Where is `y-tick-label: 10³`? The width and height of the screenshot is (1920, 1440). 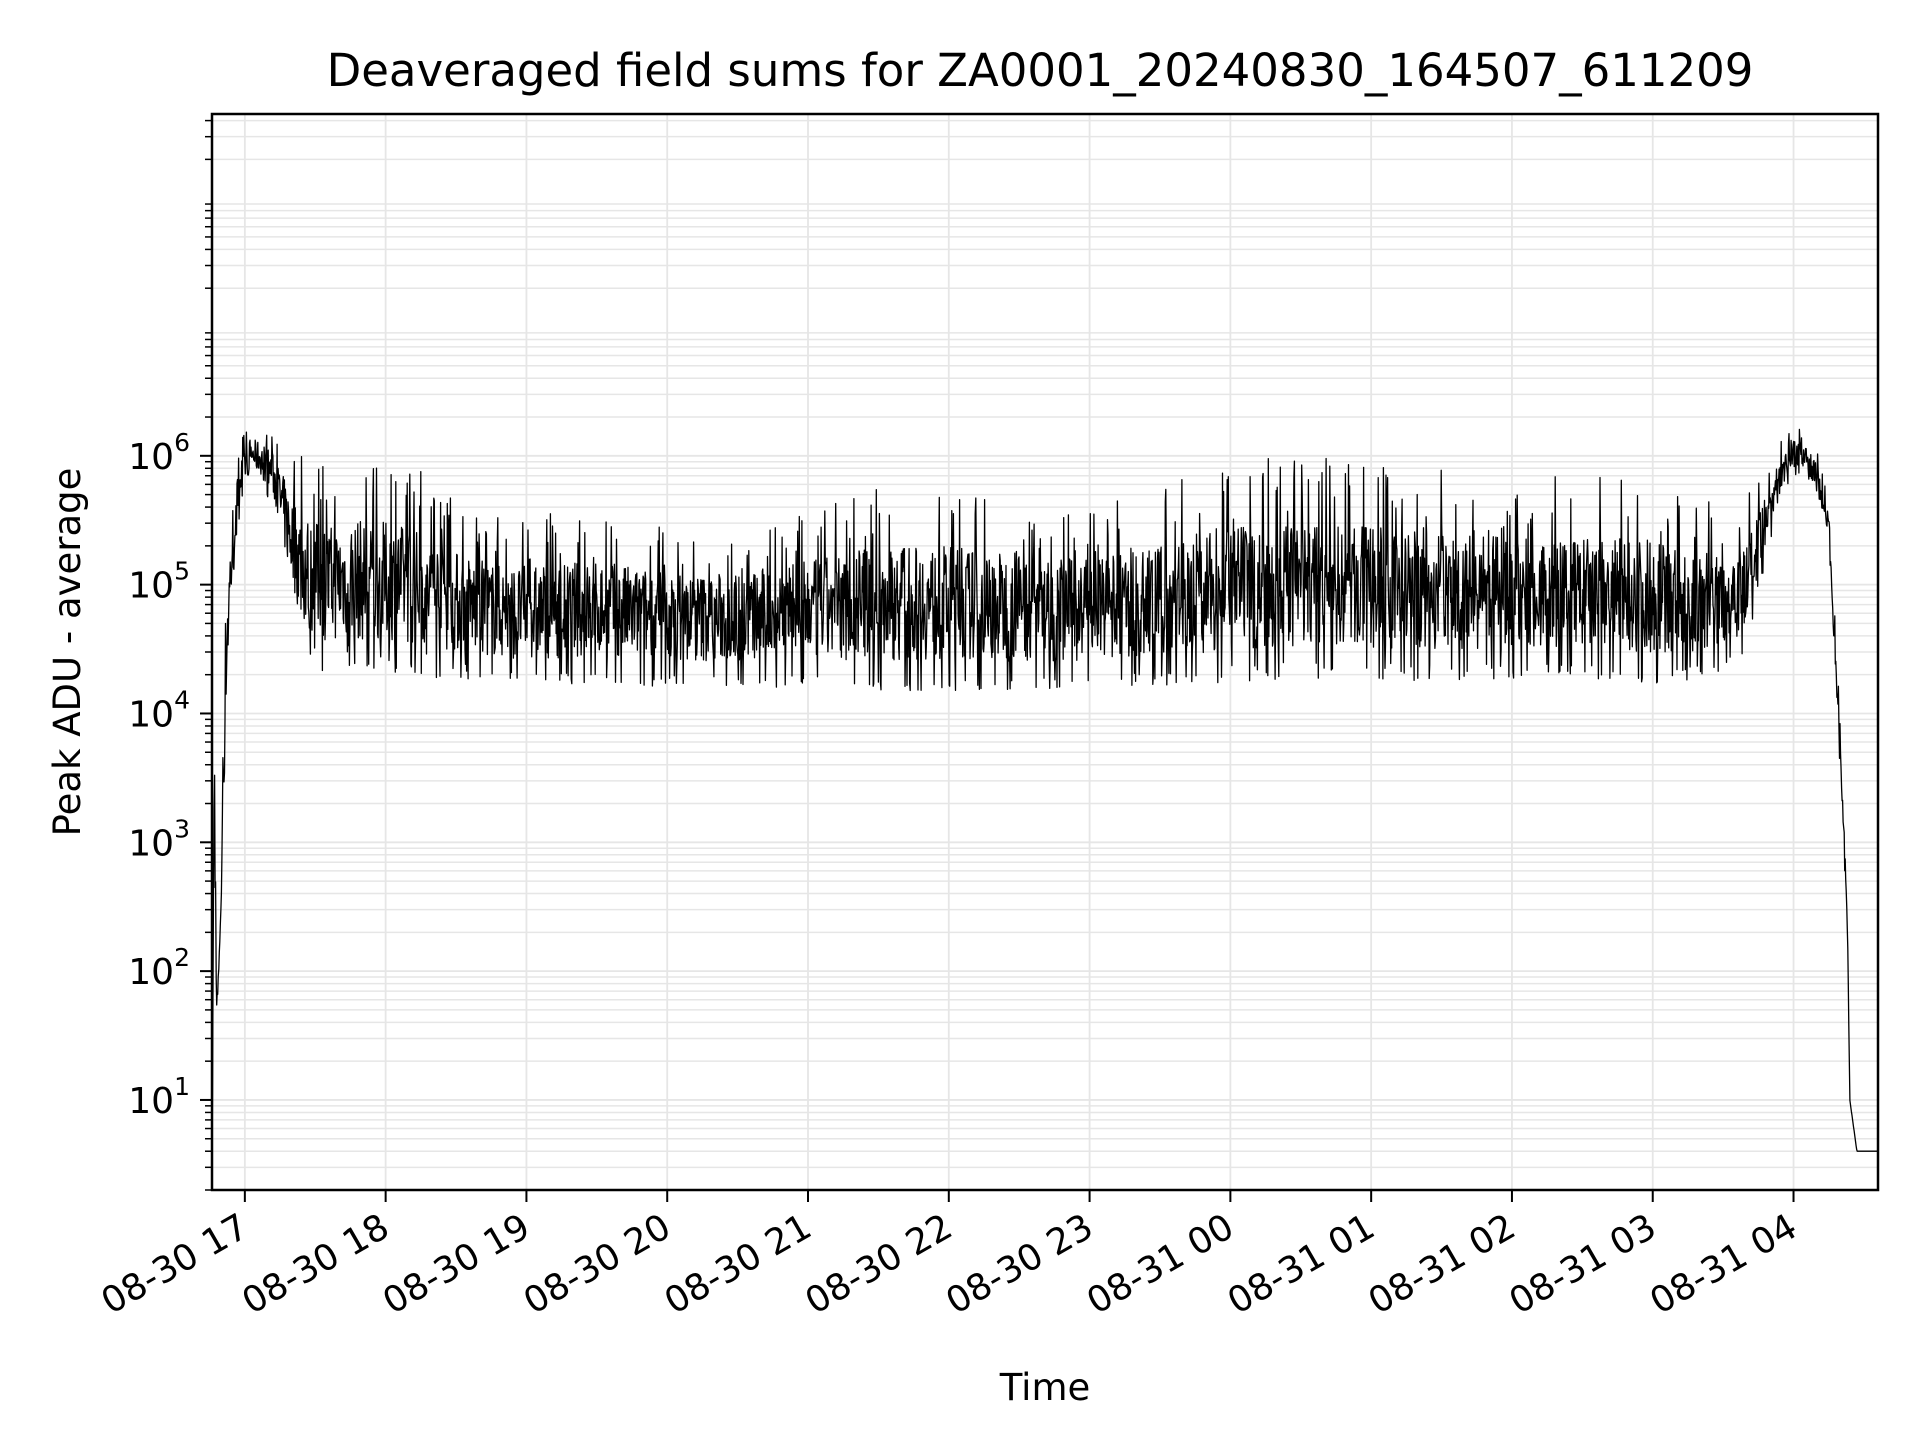
y-tick-label: 10³ is located at coordinates (159, 839).